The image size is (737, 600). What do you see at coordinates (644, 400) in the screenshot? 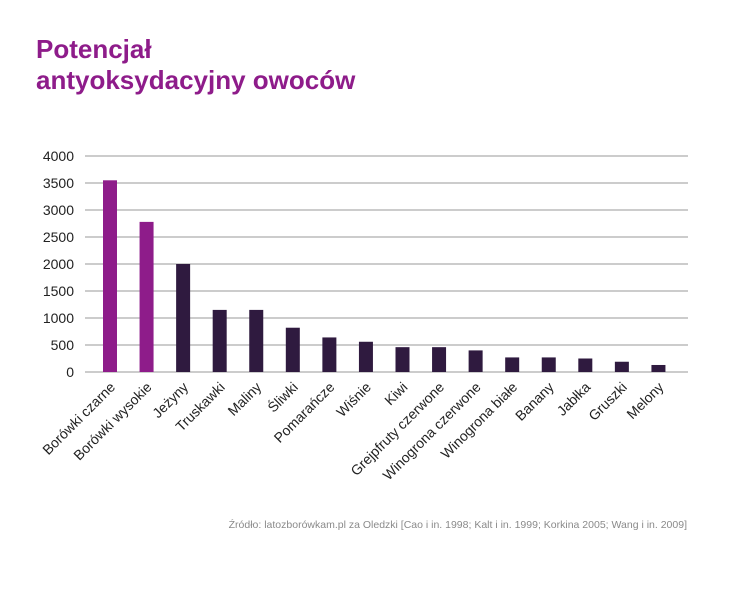
I see `x-tick-label: Melony` at bounding box center [644, 400].